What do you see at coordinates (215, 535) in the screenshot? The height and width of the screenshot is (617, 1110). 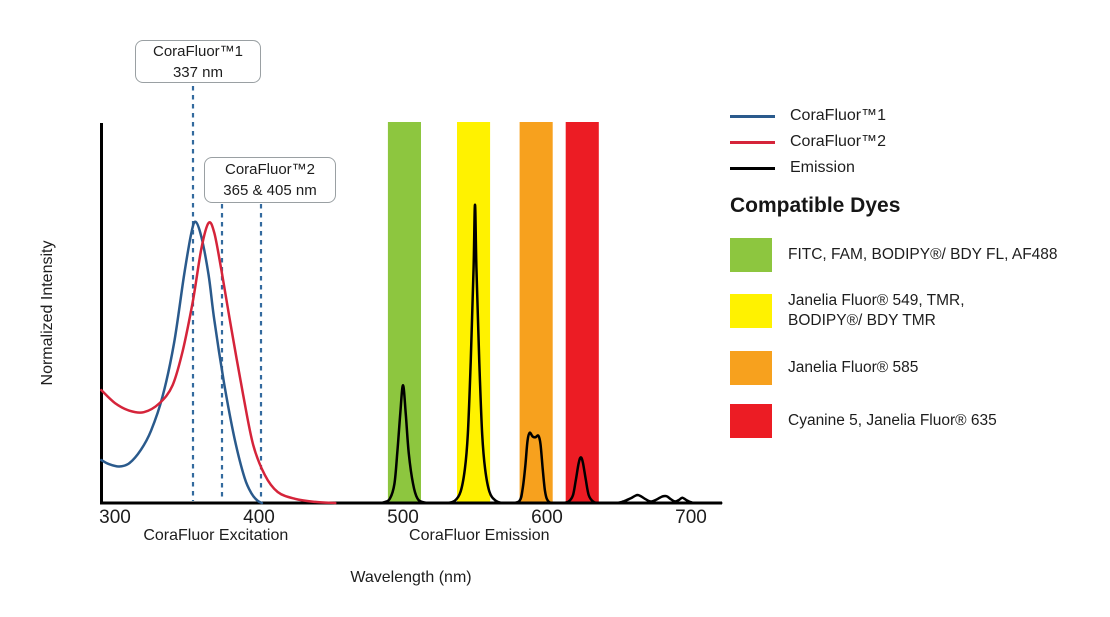 I see `axis-section-label-0: CoraFluor Excitation` at bounding box center [215, 535].